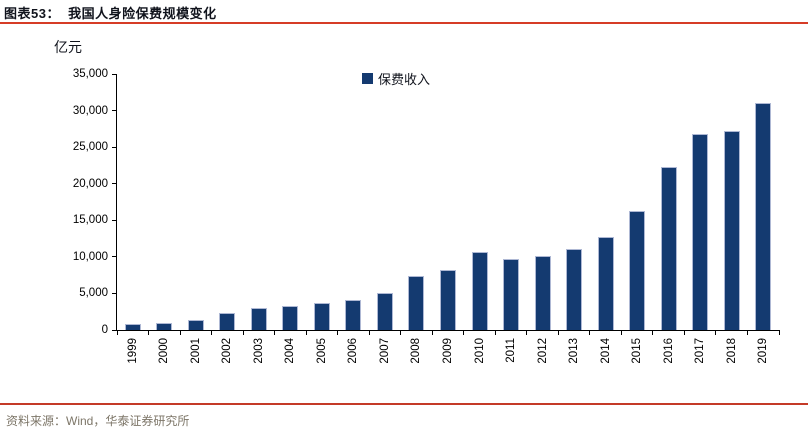 The image size is (808, 436). Describe the element at coordinates (479, 351) in the screenshot. I see `x-tick-label-2010: 2010` at that location.